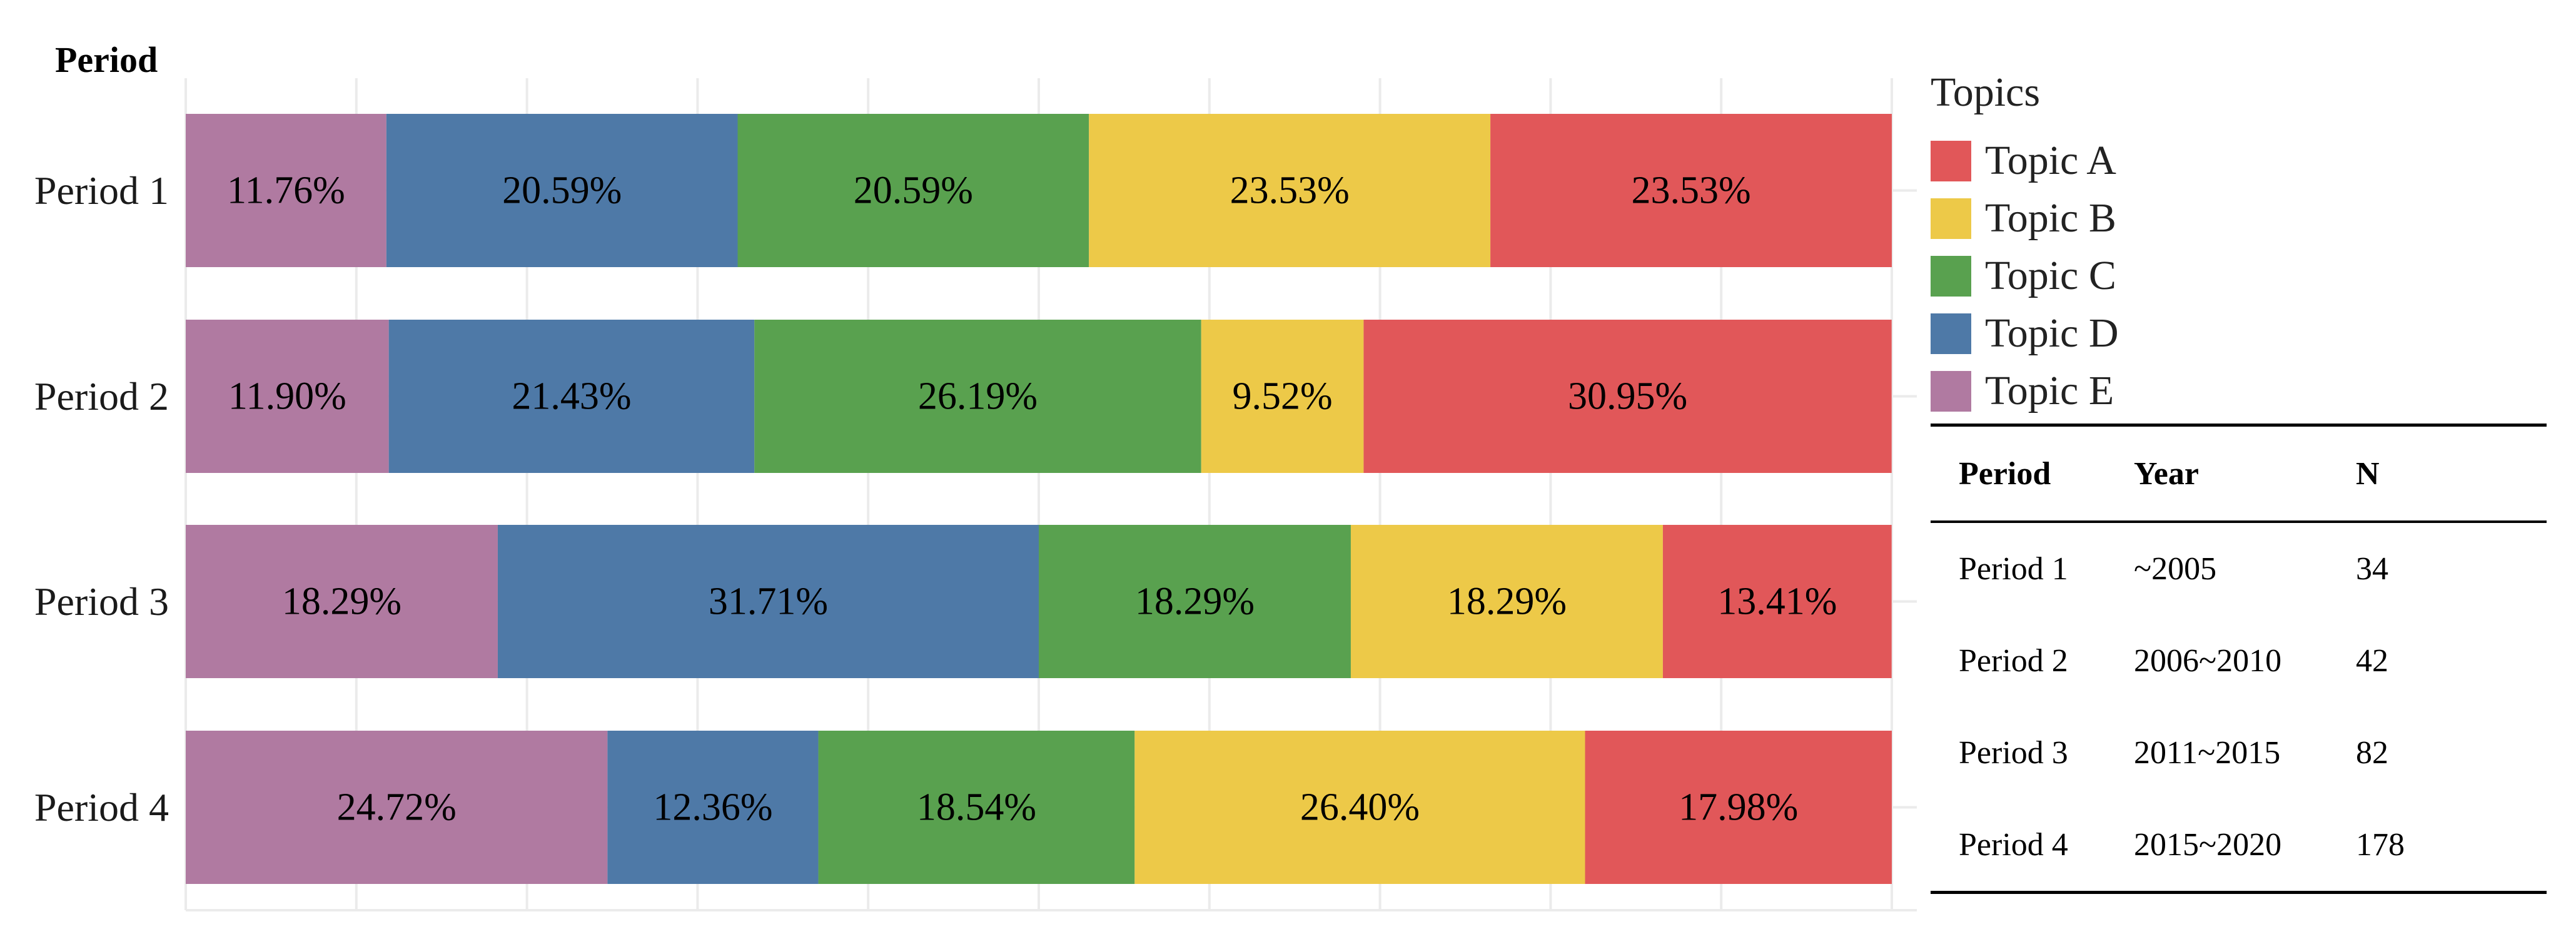 The width and height of the screenshot is (2576, 939). What do you see at coordinates (2014, 569) in the screenshot?
I see `table-cell: Period 1` at bounding box center [2014, 569].